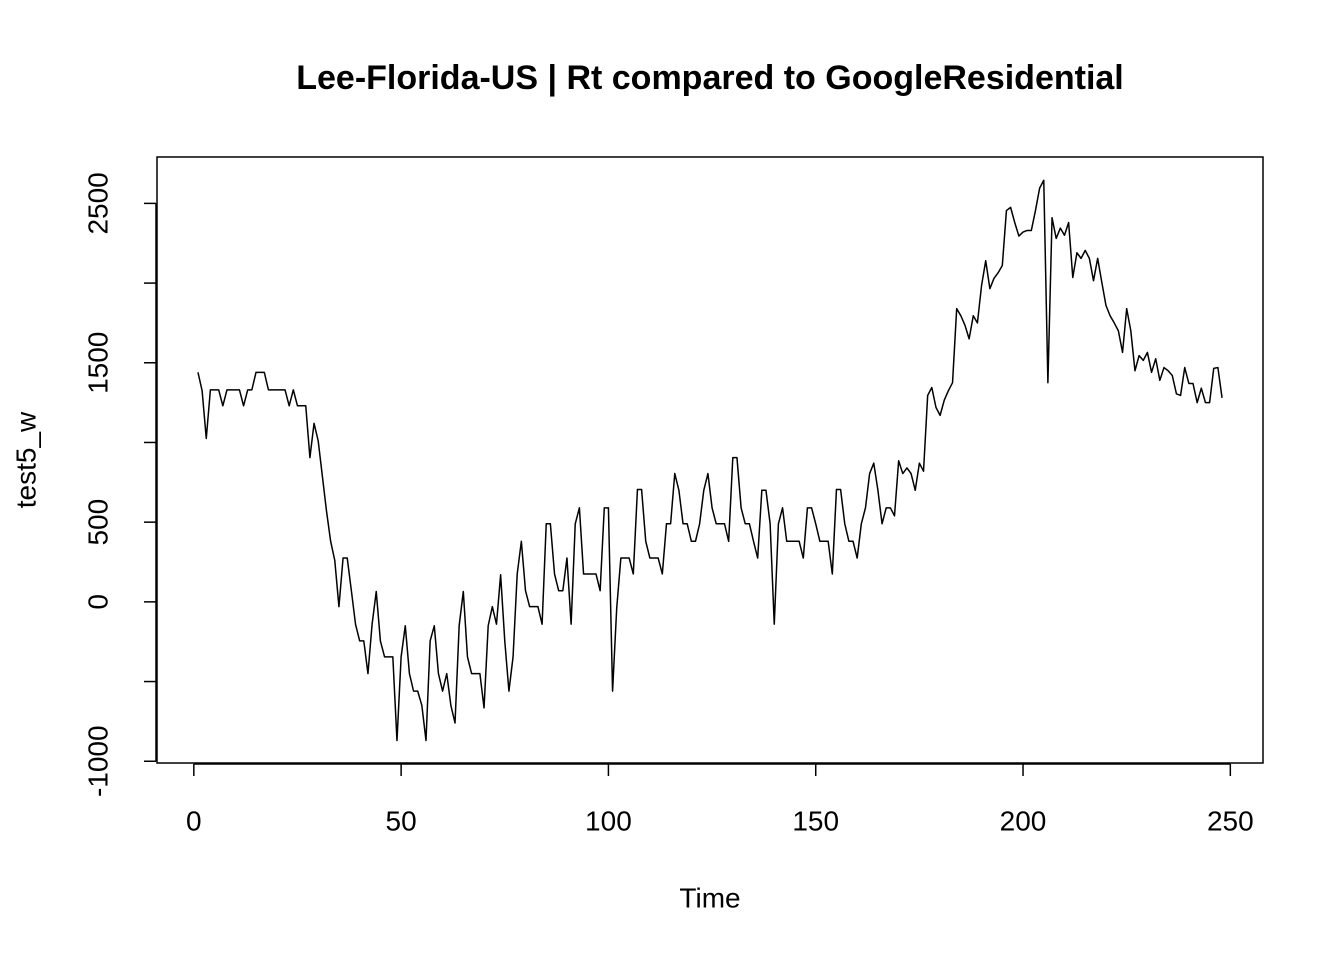 The height and width of the screenshot is (960, 1344). What do you see at coordinates (815, 820) in the screenshot?
I see `x-tick-label: 150` at bounding box center [815, 820].